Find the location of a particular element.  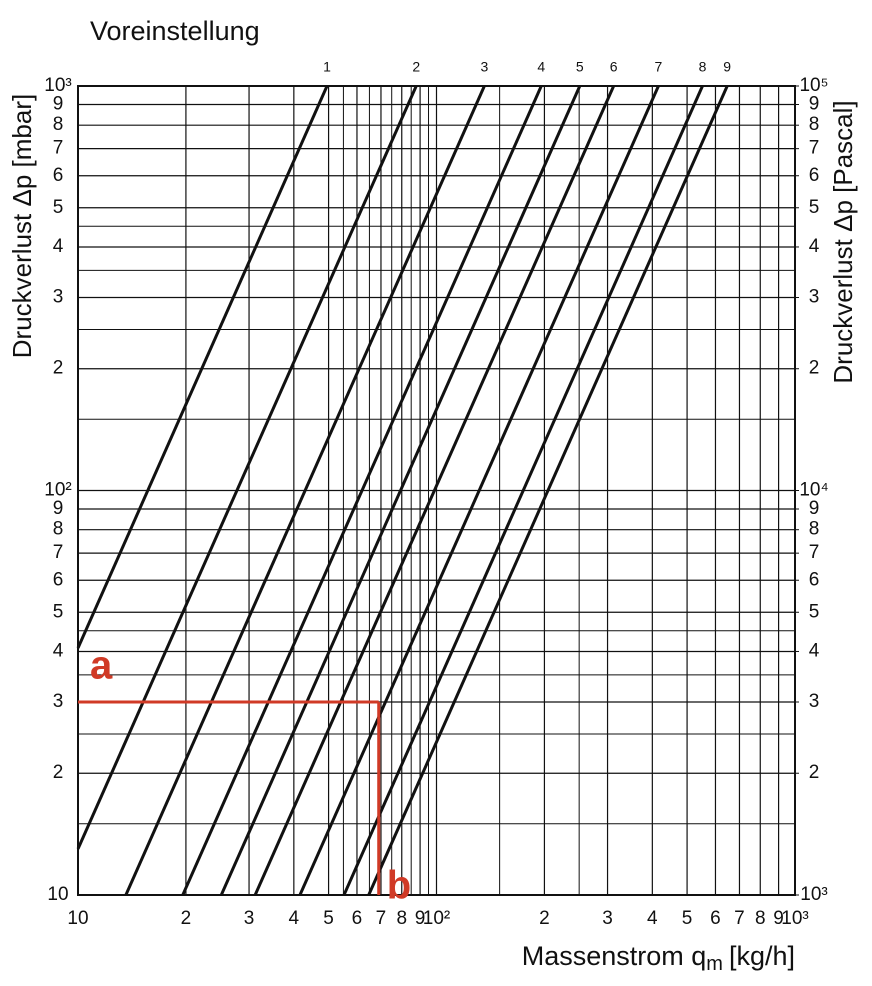

y-tick-label: 10² is located at coordinates (57, 490).